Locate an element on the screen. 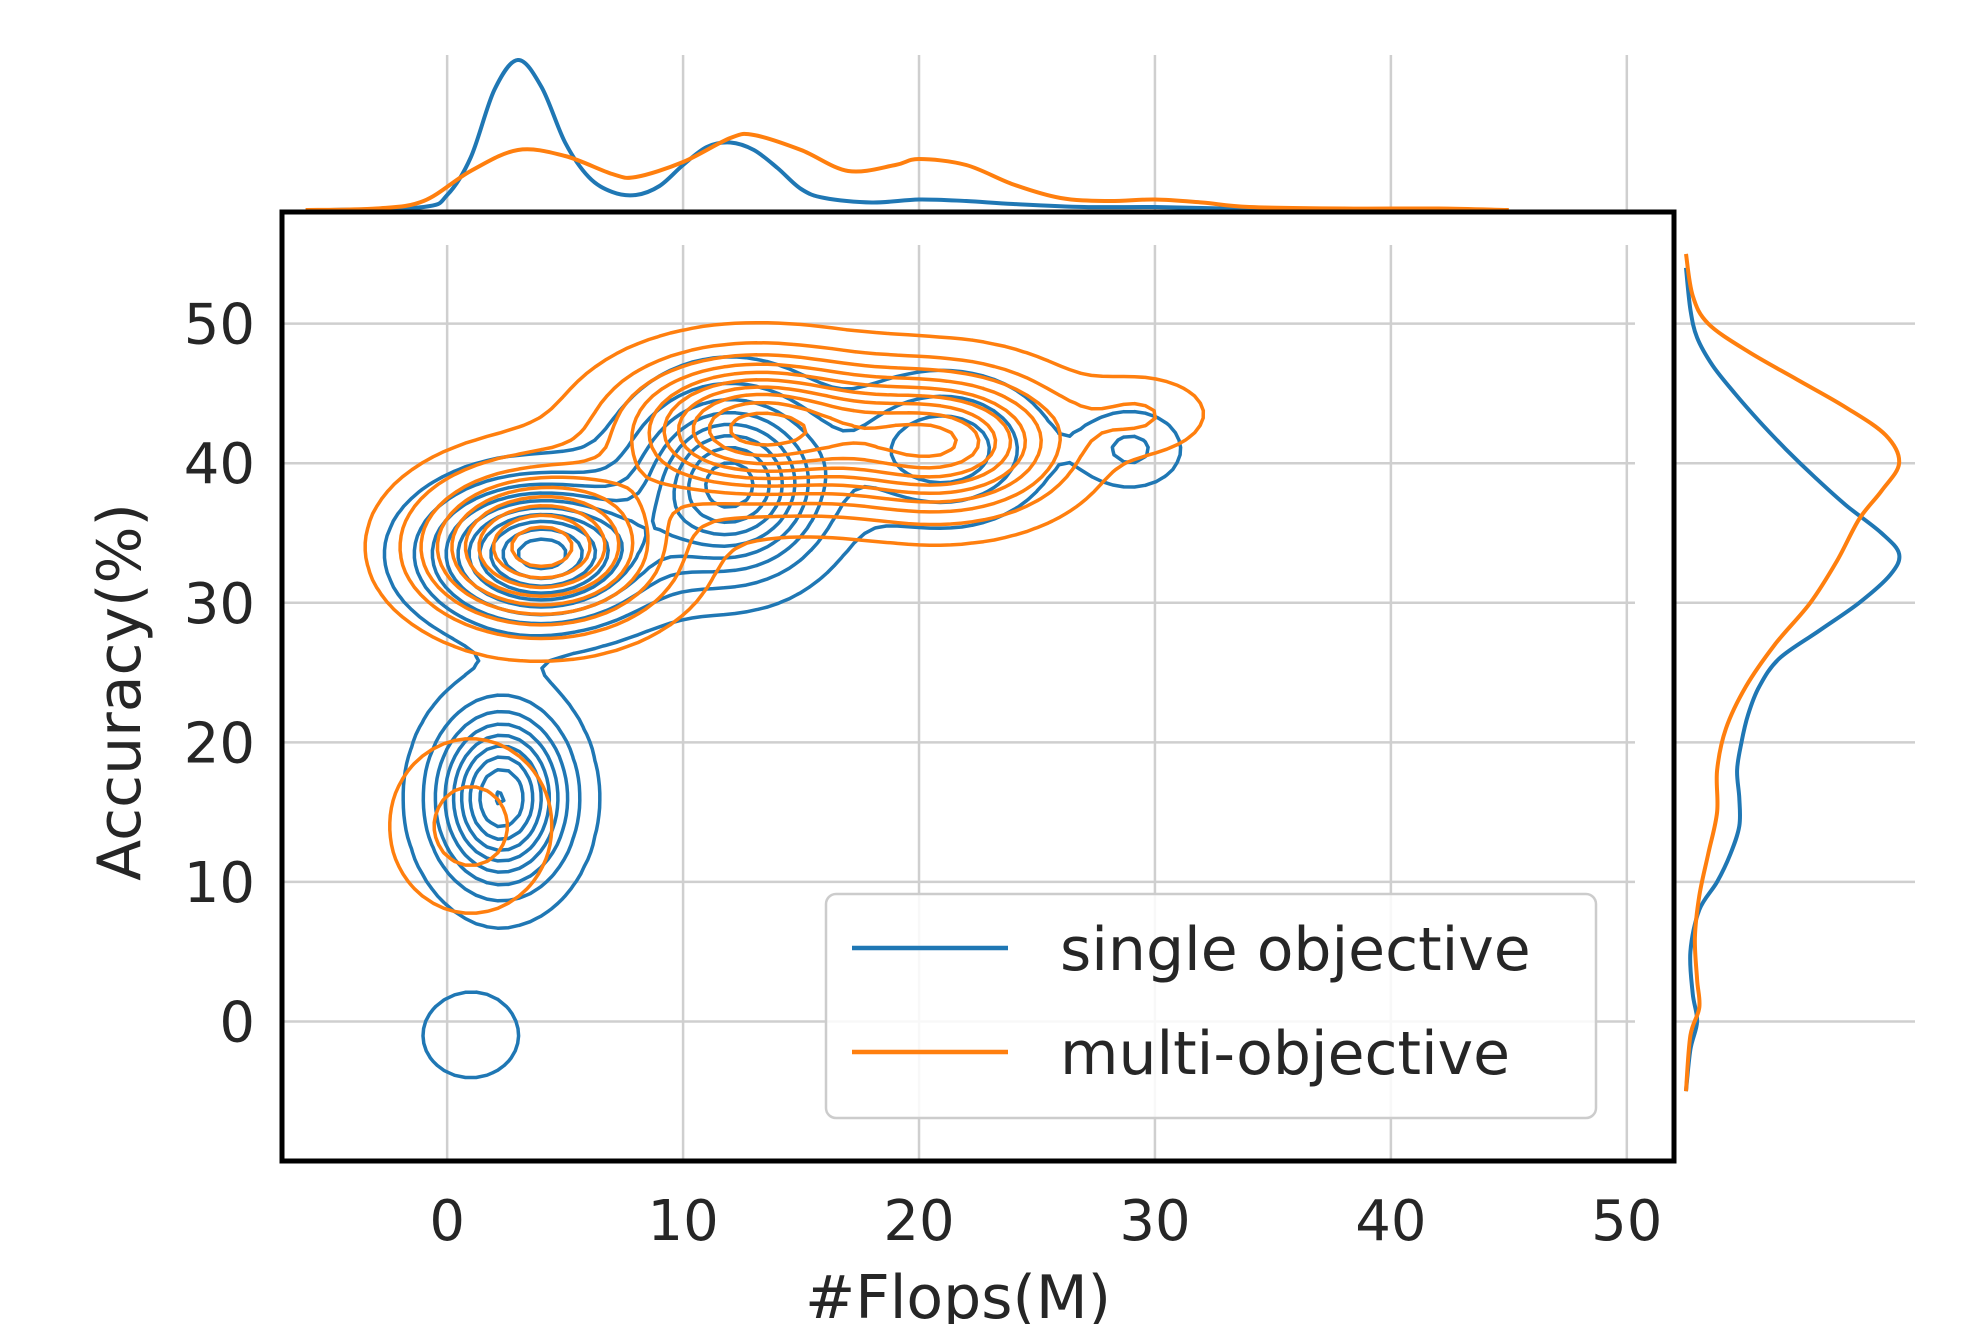  x-tick-label: 10 is located at coordinates (682, 1221).